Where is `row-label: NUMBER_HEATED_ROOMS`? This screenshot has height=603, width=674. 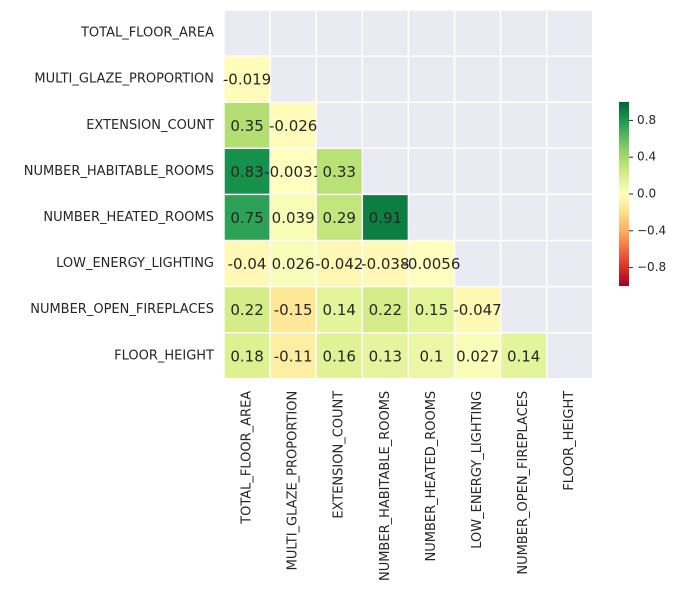
row-label: NUMBER_HEATED_ROOMS is located at coordinates (128, 217).